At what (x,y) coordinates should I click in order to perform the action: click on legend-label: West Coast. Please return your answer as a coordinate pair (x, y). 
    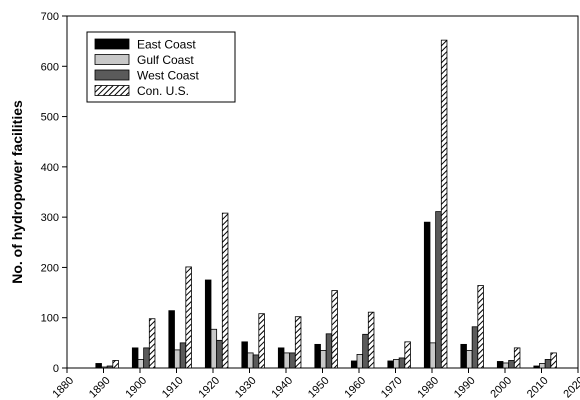
    Looking at the image, I should click on (168, 76).